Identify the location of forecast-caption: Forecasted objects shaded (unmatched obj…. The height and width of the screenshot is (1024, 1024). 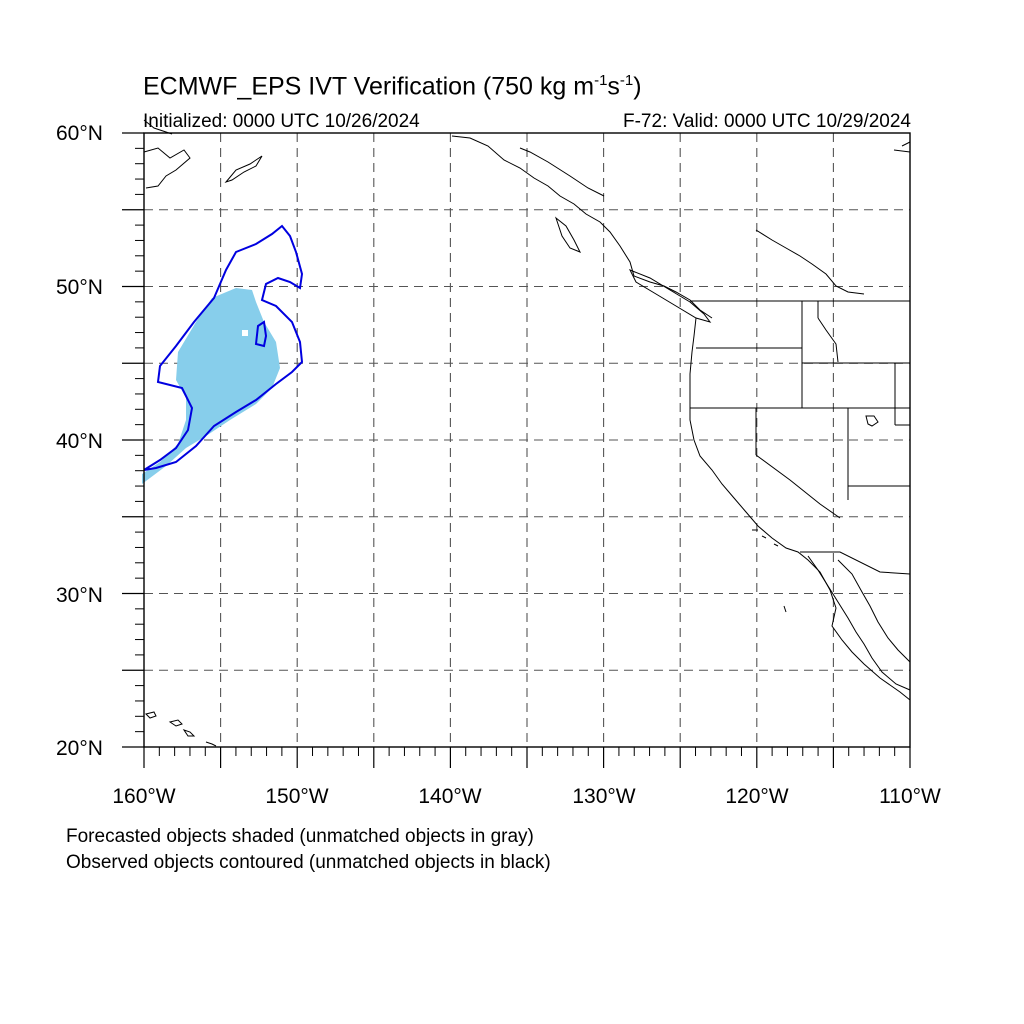
(300, 836).